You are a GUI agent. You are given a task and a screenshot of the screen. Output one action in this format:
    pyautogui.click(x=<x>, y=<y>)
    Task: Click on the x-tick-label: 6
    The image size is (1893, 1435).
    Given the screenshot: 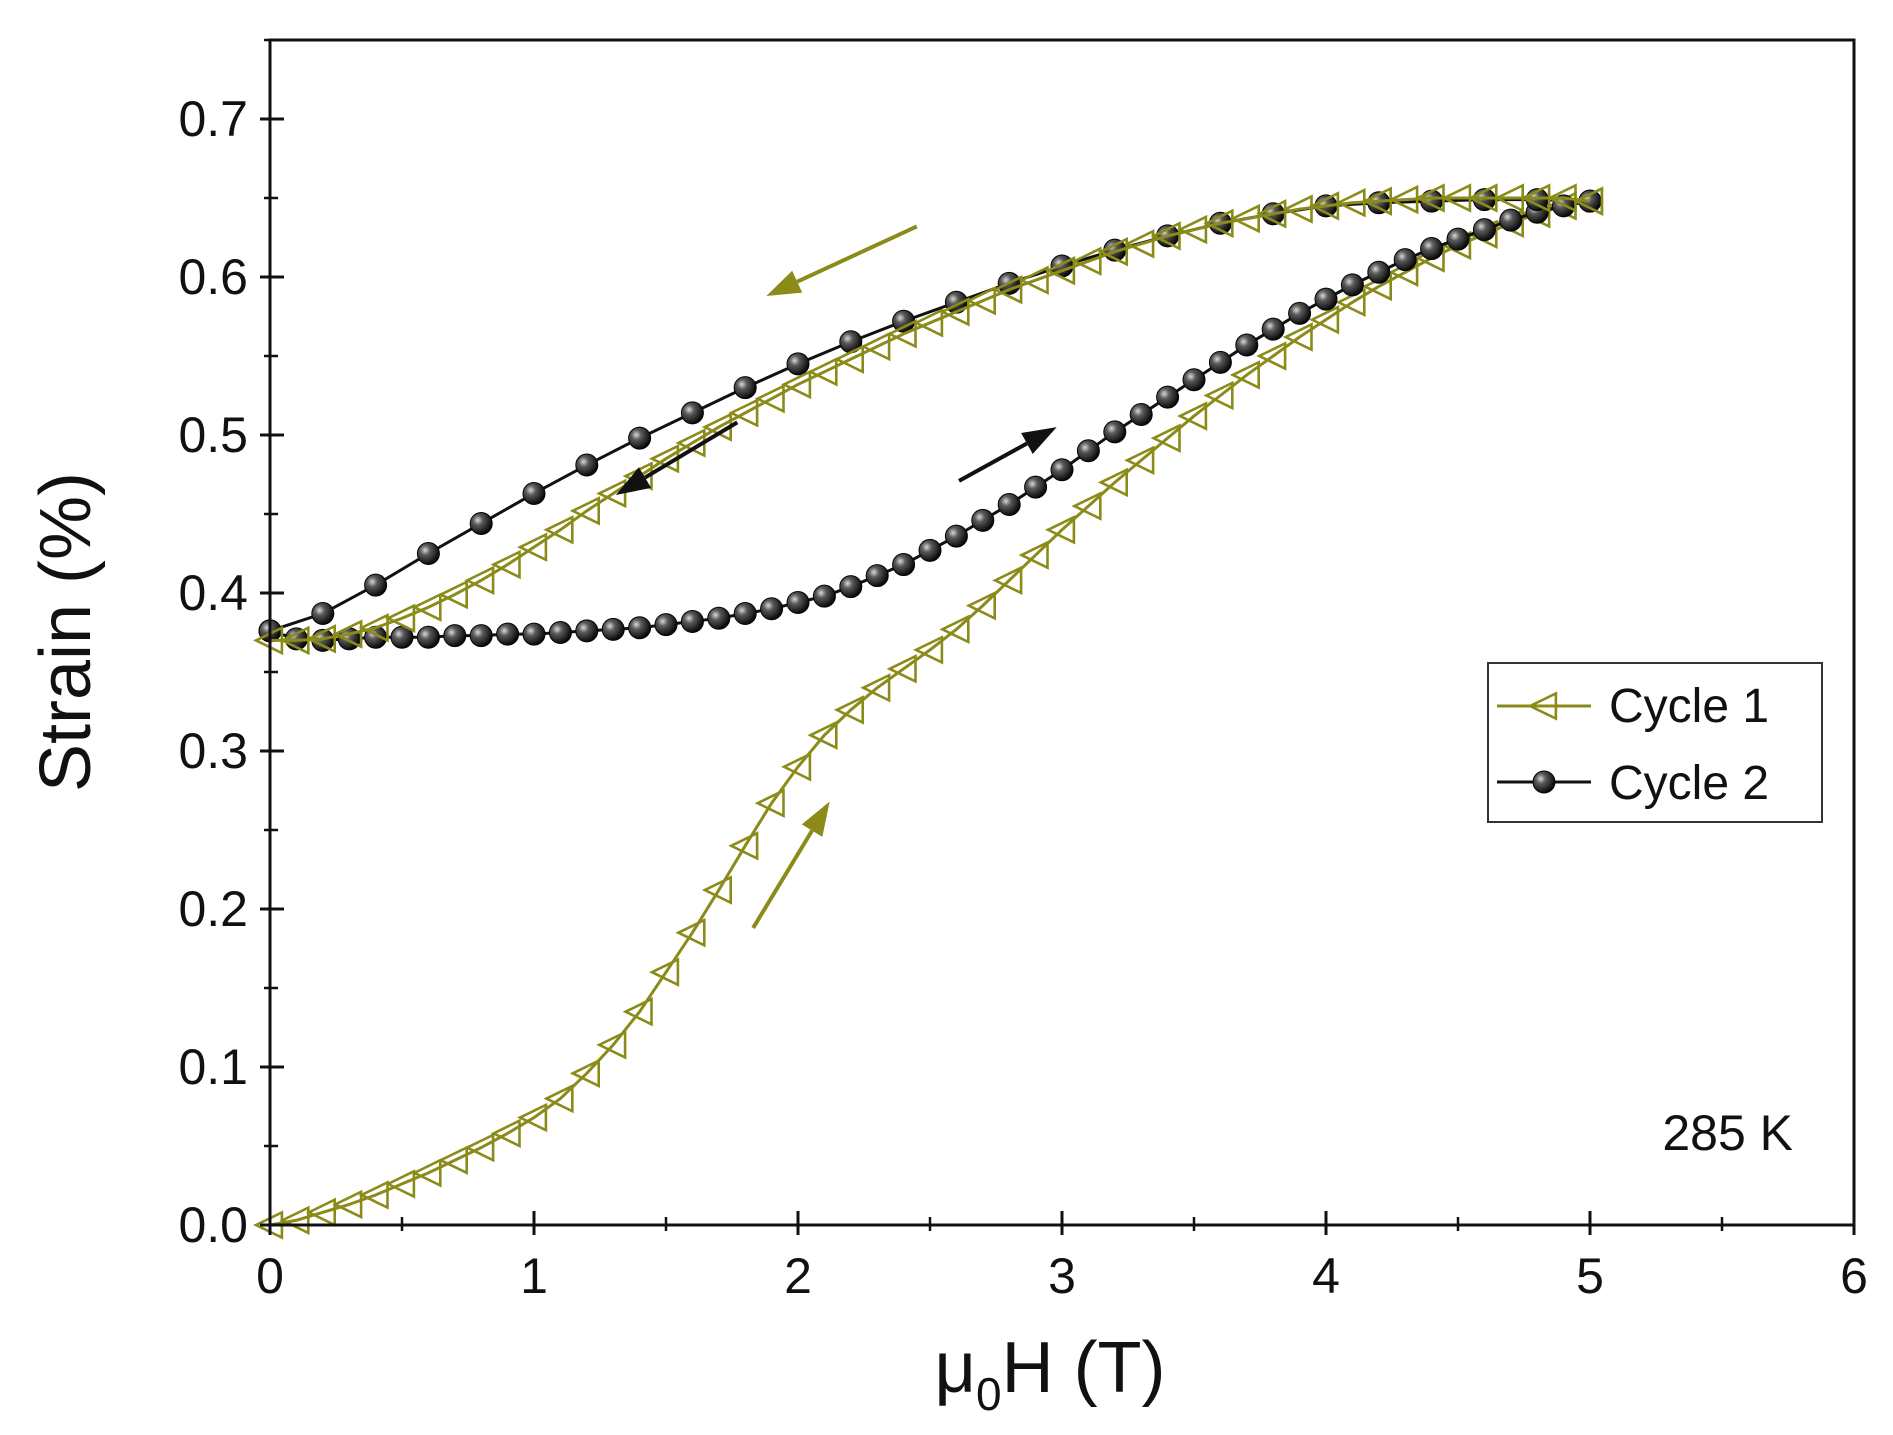 What is the action you would take?
    pyautogui.click(x=1854, y=1276)
    